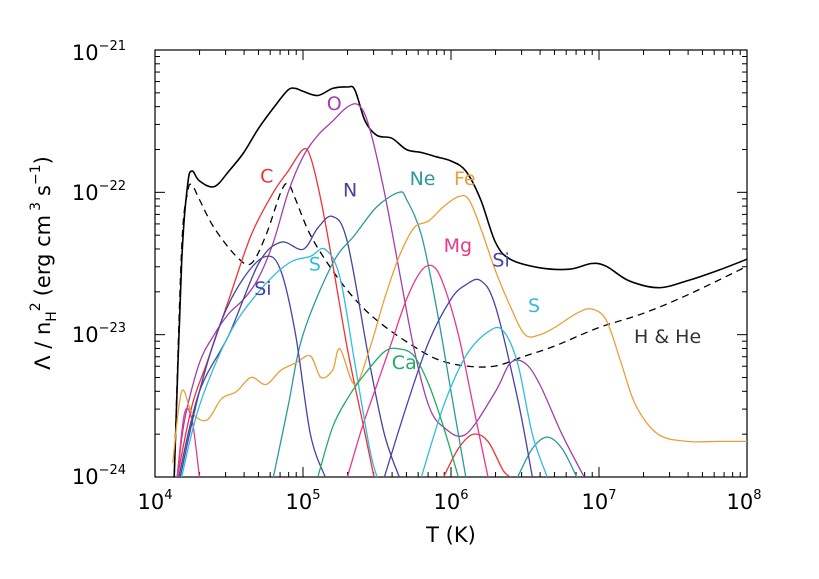 The height and width of the screenshot is (579, 819). I want to click on series-line-si-hi, so click(458, 377).